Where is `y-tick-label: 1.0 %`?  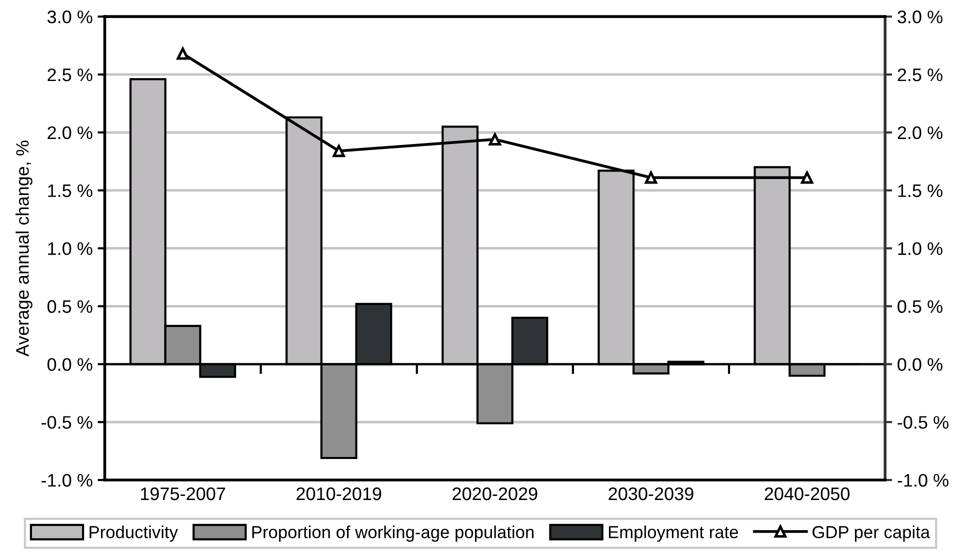
y-tick-label: 1.0 % is located at coordinates (70, 249).